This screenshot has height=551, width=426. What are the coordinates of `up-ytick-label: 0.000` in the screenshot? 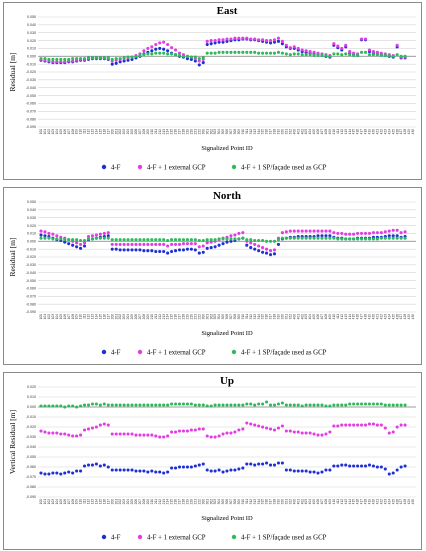 It's located at (31, 407).